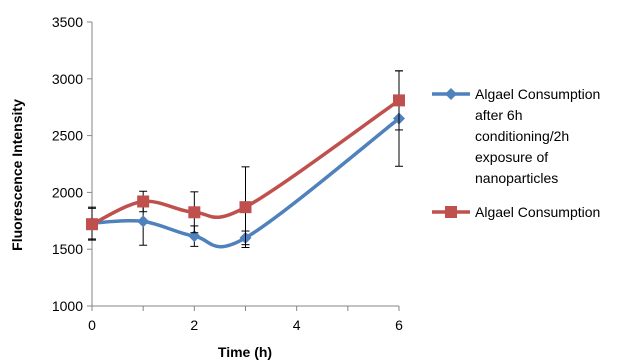 Image resolution: width=617 pixels, height=361 pixels. I want to click on y-axis-title: Fluorescence Intensity, so click(17, 175).